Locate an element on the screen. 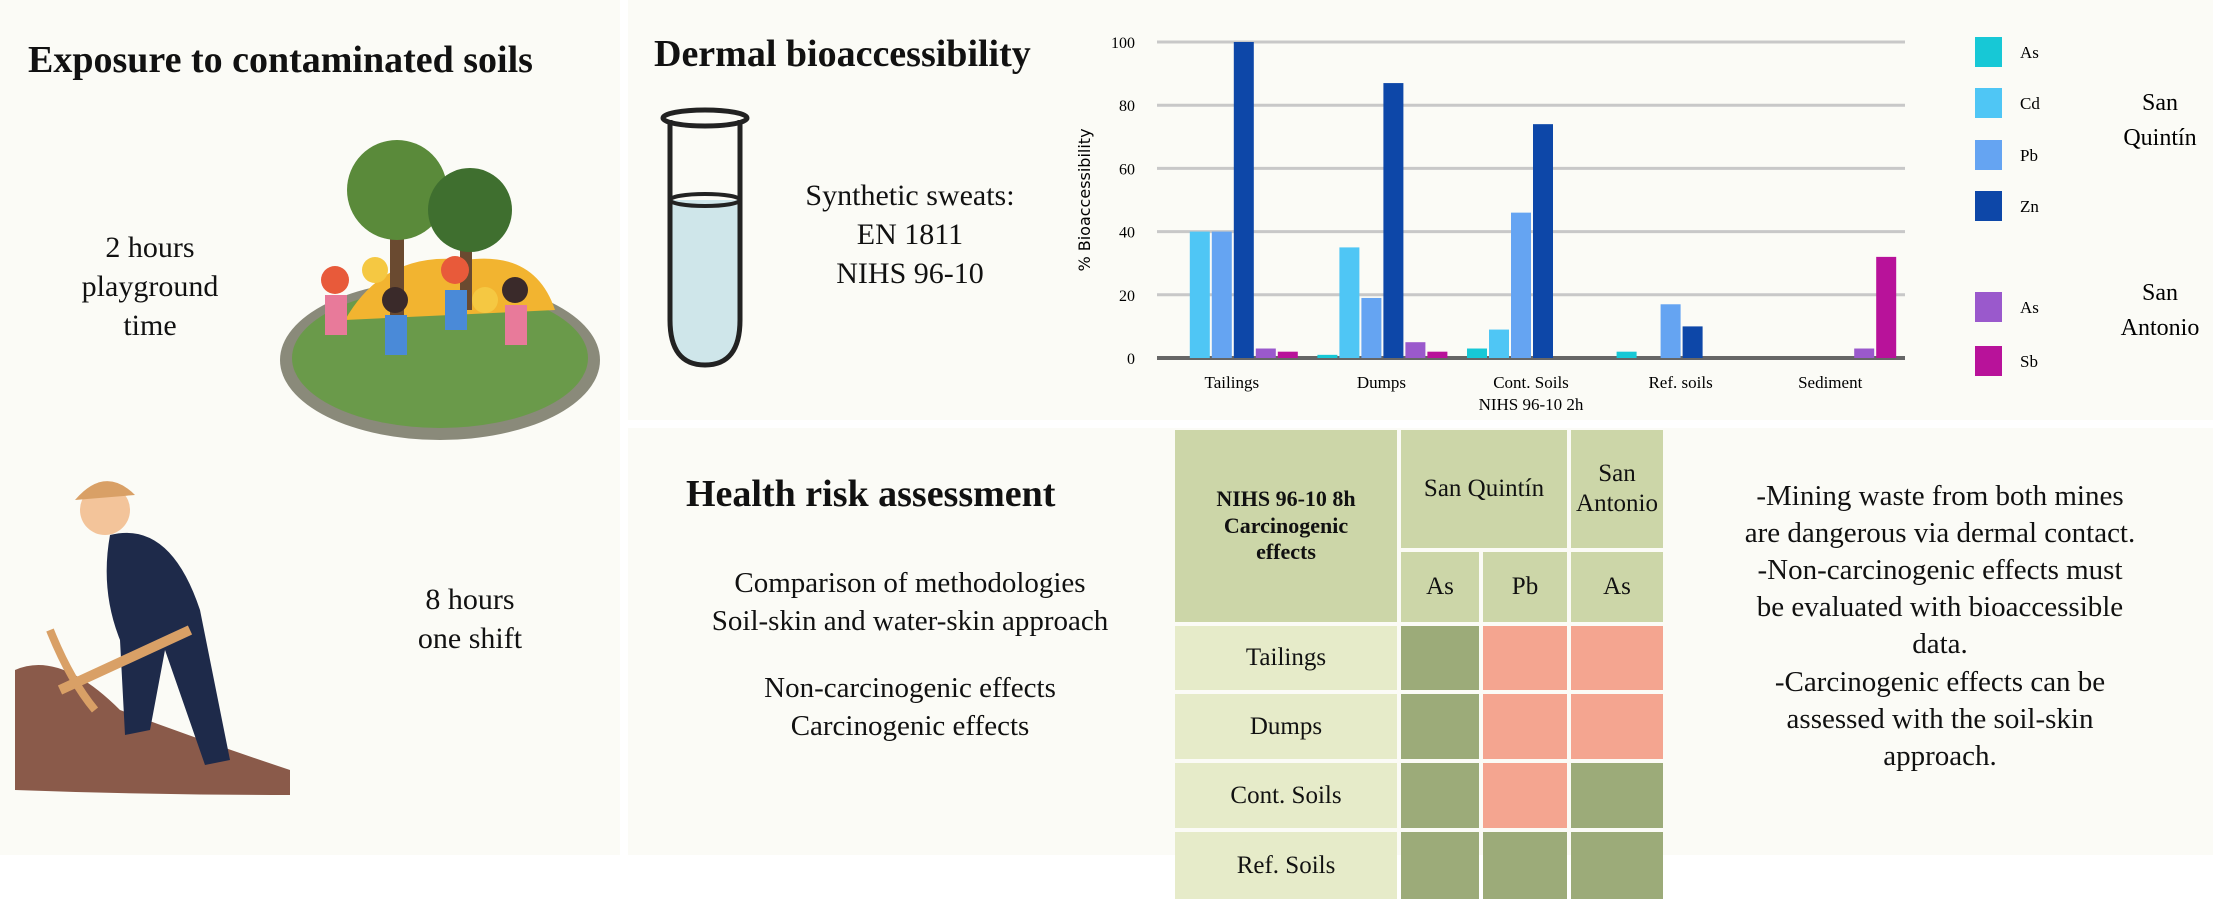  line: Synthetic sweats: is located at coordinates (910, 195).